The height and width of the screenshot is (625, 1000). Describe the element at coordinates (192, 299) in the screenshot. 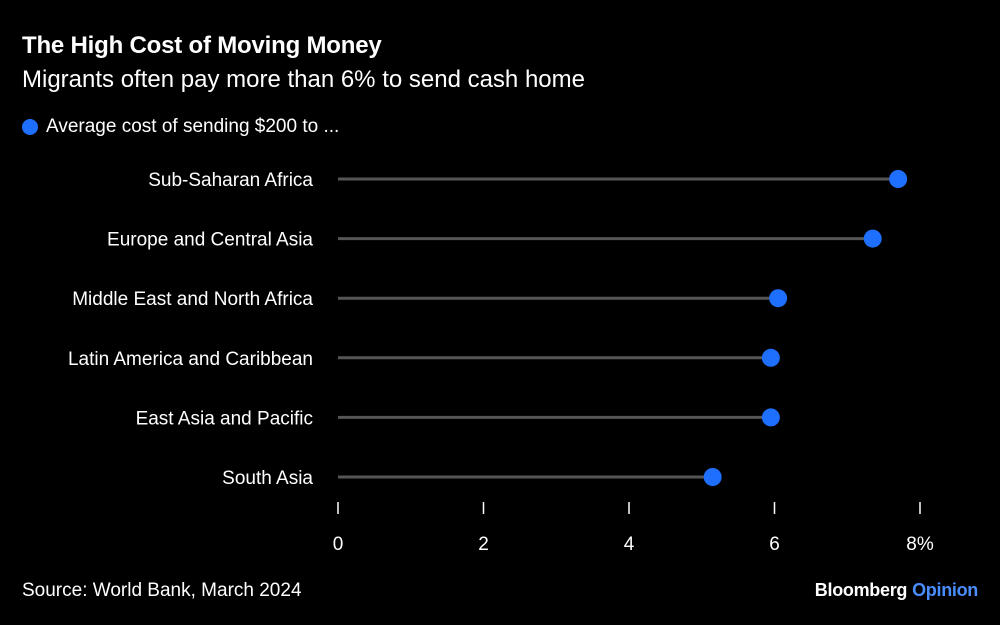

I see `category-label: Middle East and North Africa` at that location.